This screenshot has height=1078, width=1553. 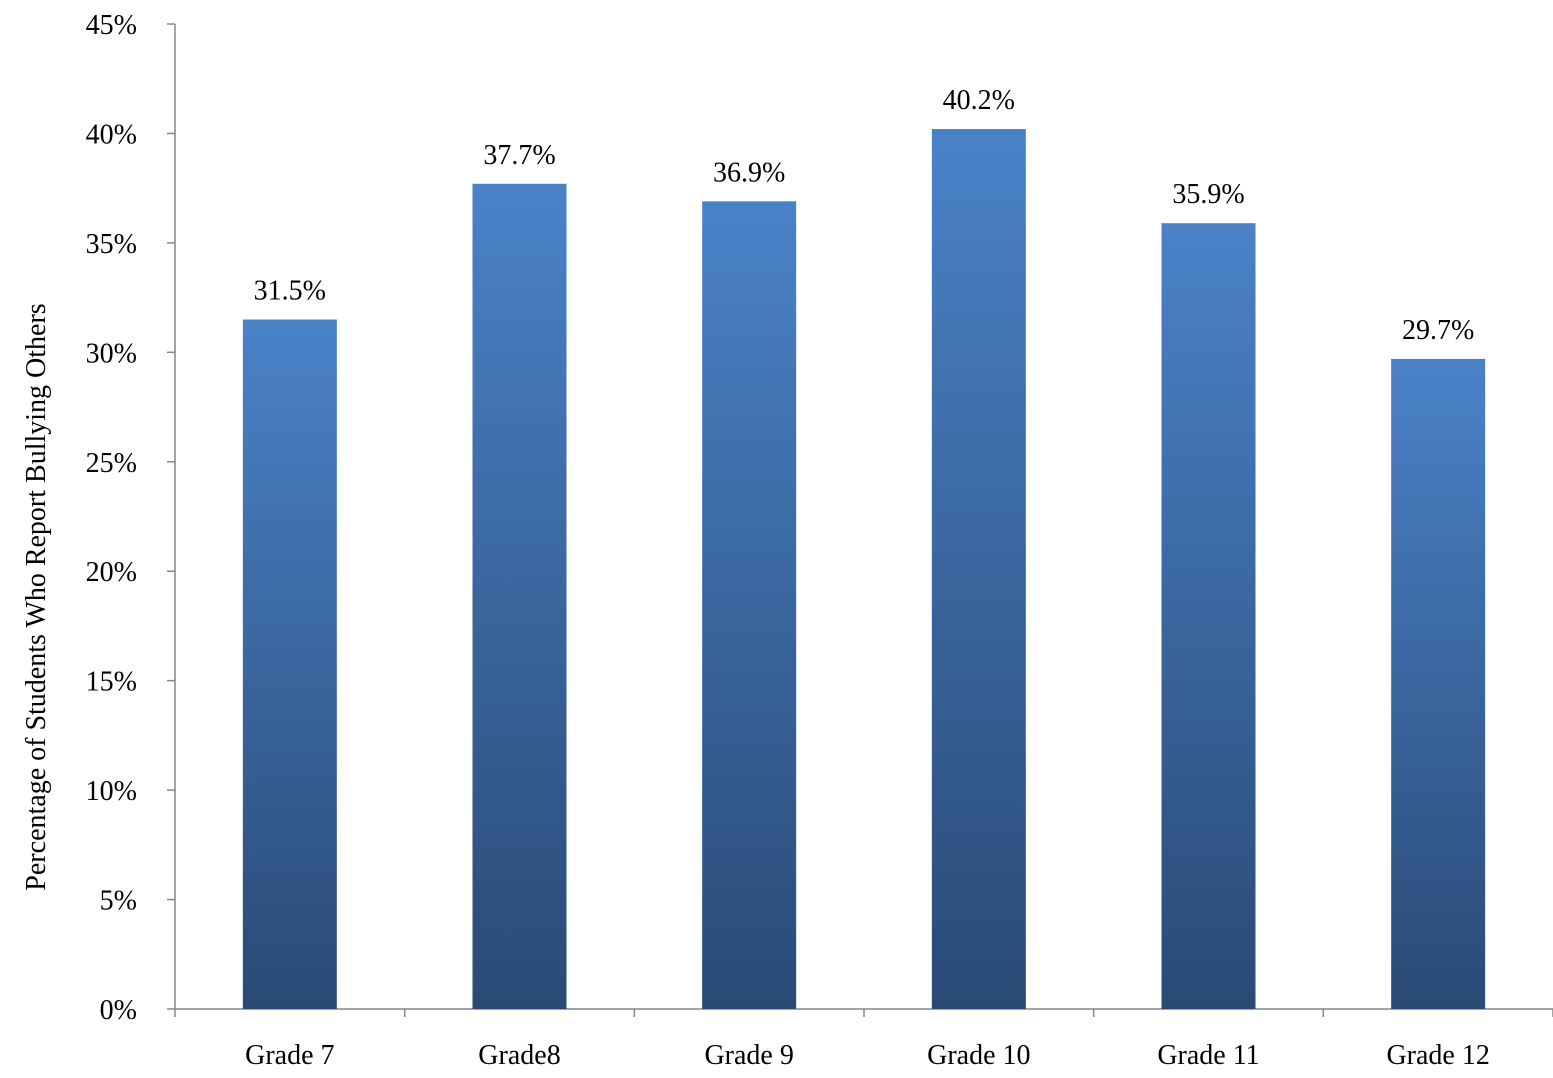 I want to click on data-label: 37.7%, so click(x=519, y=155).